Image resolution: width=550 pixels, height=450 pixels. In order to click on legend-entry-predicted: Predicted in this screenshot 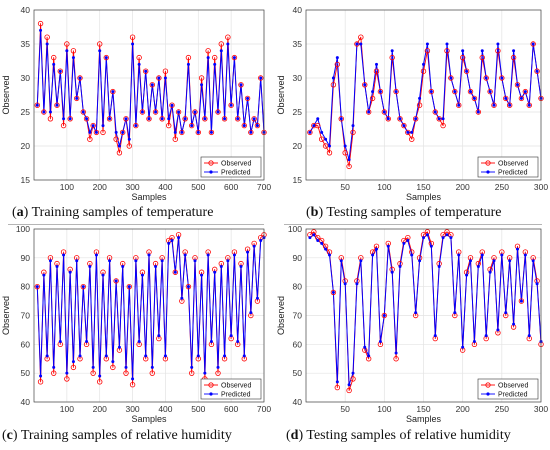, I will do `click(513, 173)`.